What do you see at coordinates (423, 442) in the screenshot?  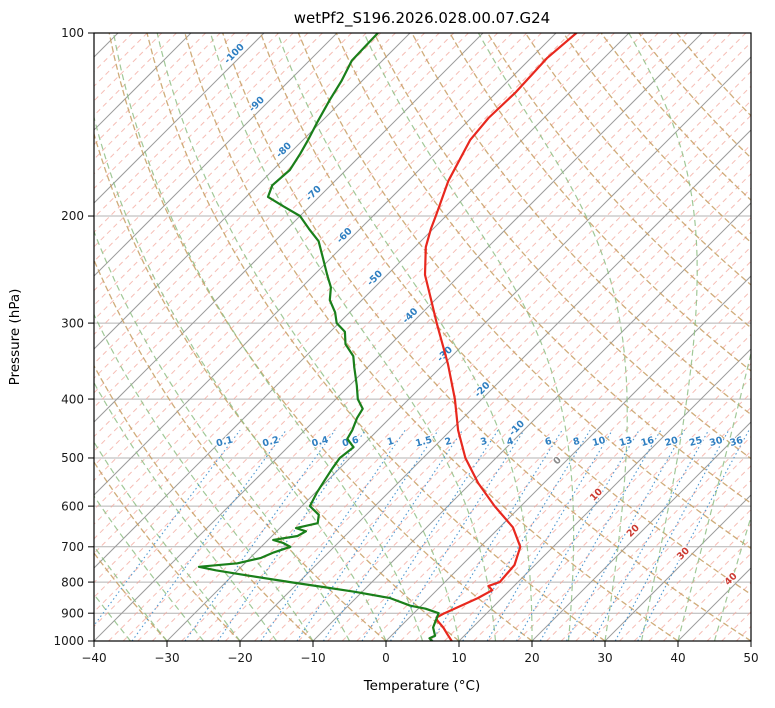 I see `mixing-ratio-label: 1.5` at bounding box center [423, 442].